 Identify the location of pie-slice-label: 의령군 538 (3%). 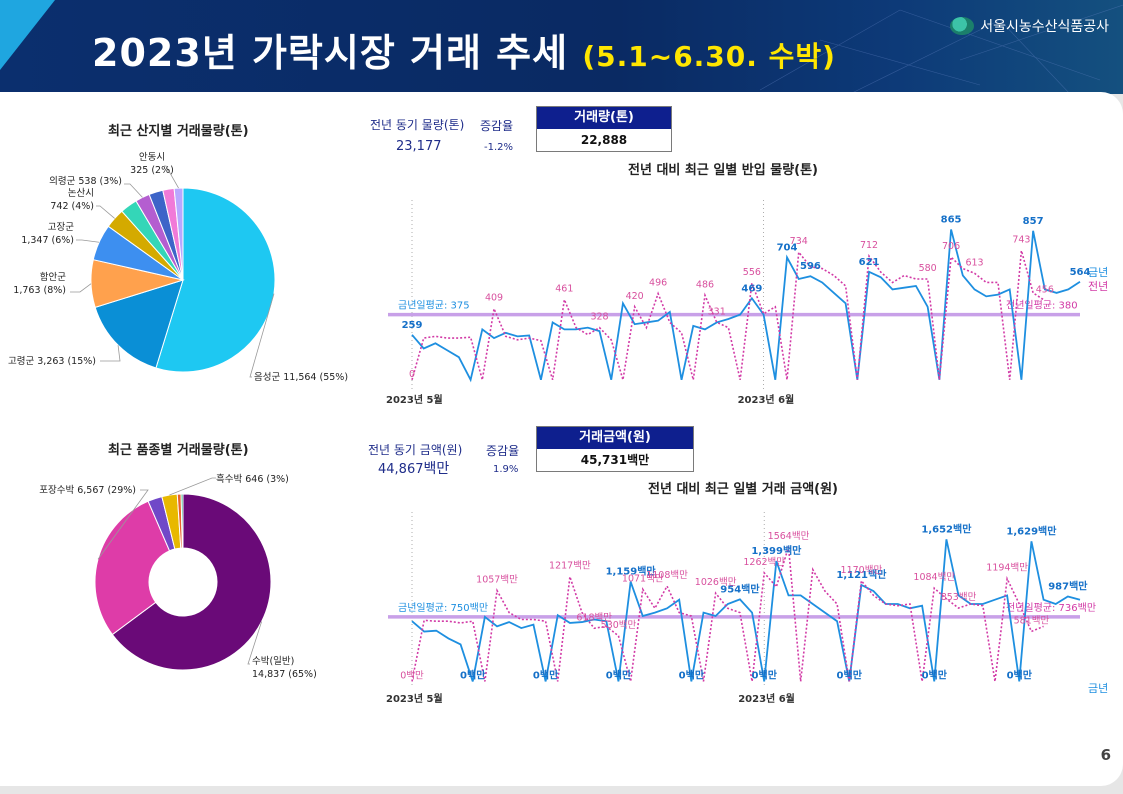
(85, 181).